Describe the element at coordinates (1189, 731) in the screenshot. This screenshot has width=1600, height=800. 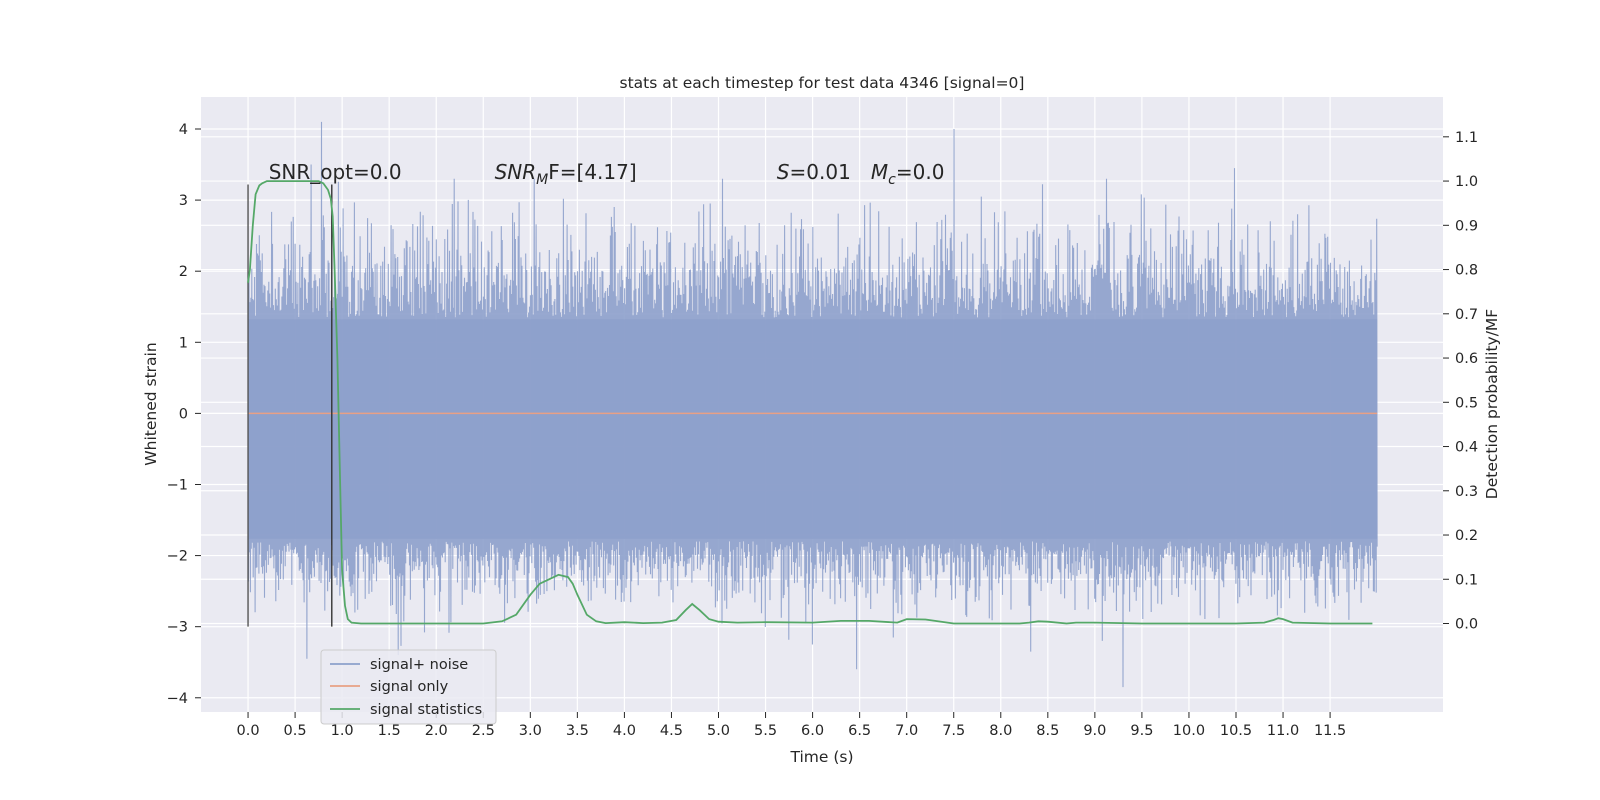
I see `x-tick-label-20: 10.0` at that location.